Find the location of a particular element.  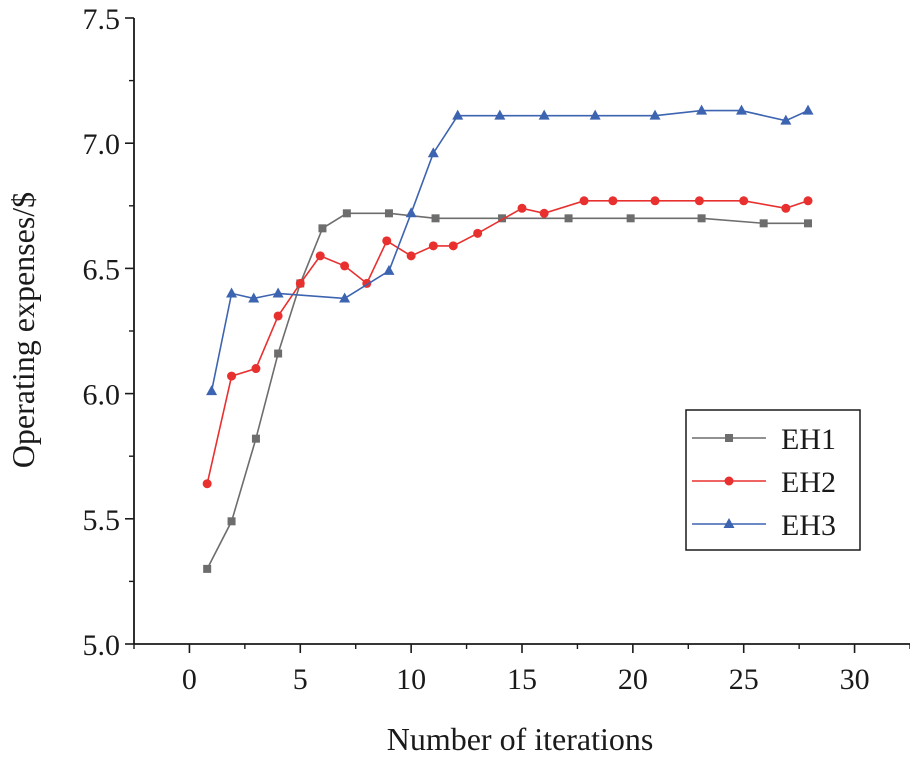

y-tick-label: 7.0 is located at coordinates (102, 144).